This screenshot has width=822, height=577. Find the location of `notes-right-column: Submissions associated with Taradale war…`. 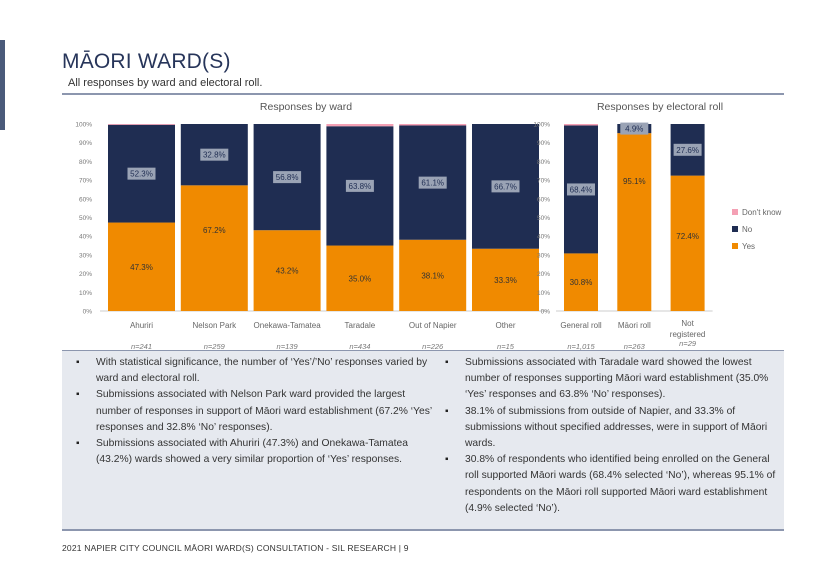

notes-right-column: Submissions associated with Taradale war… is located at coordinates (611, 436).